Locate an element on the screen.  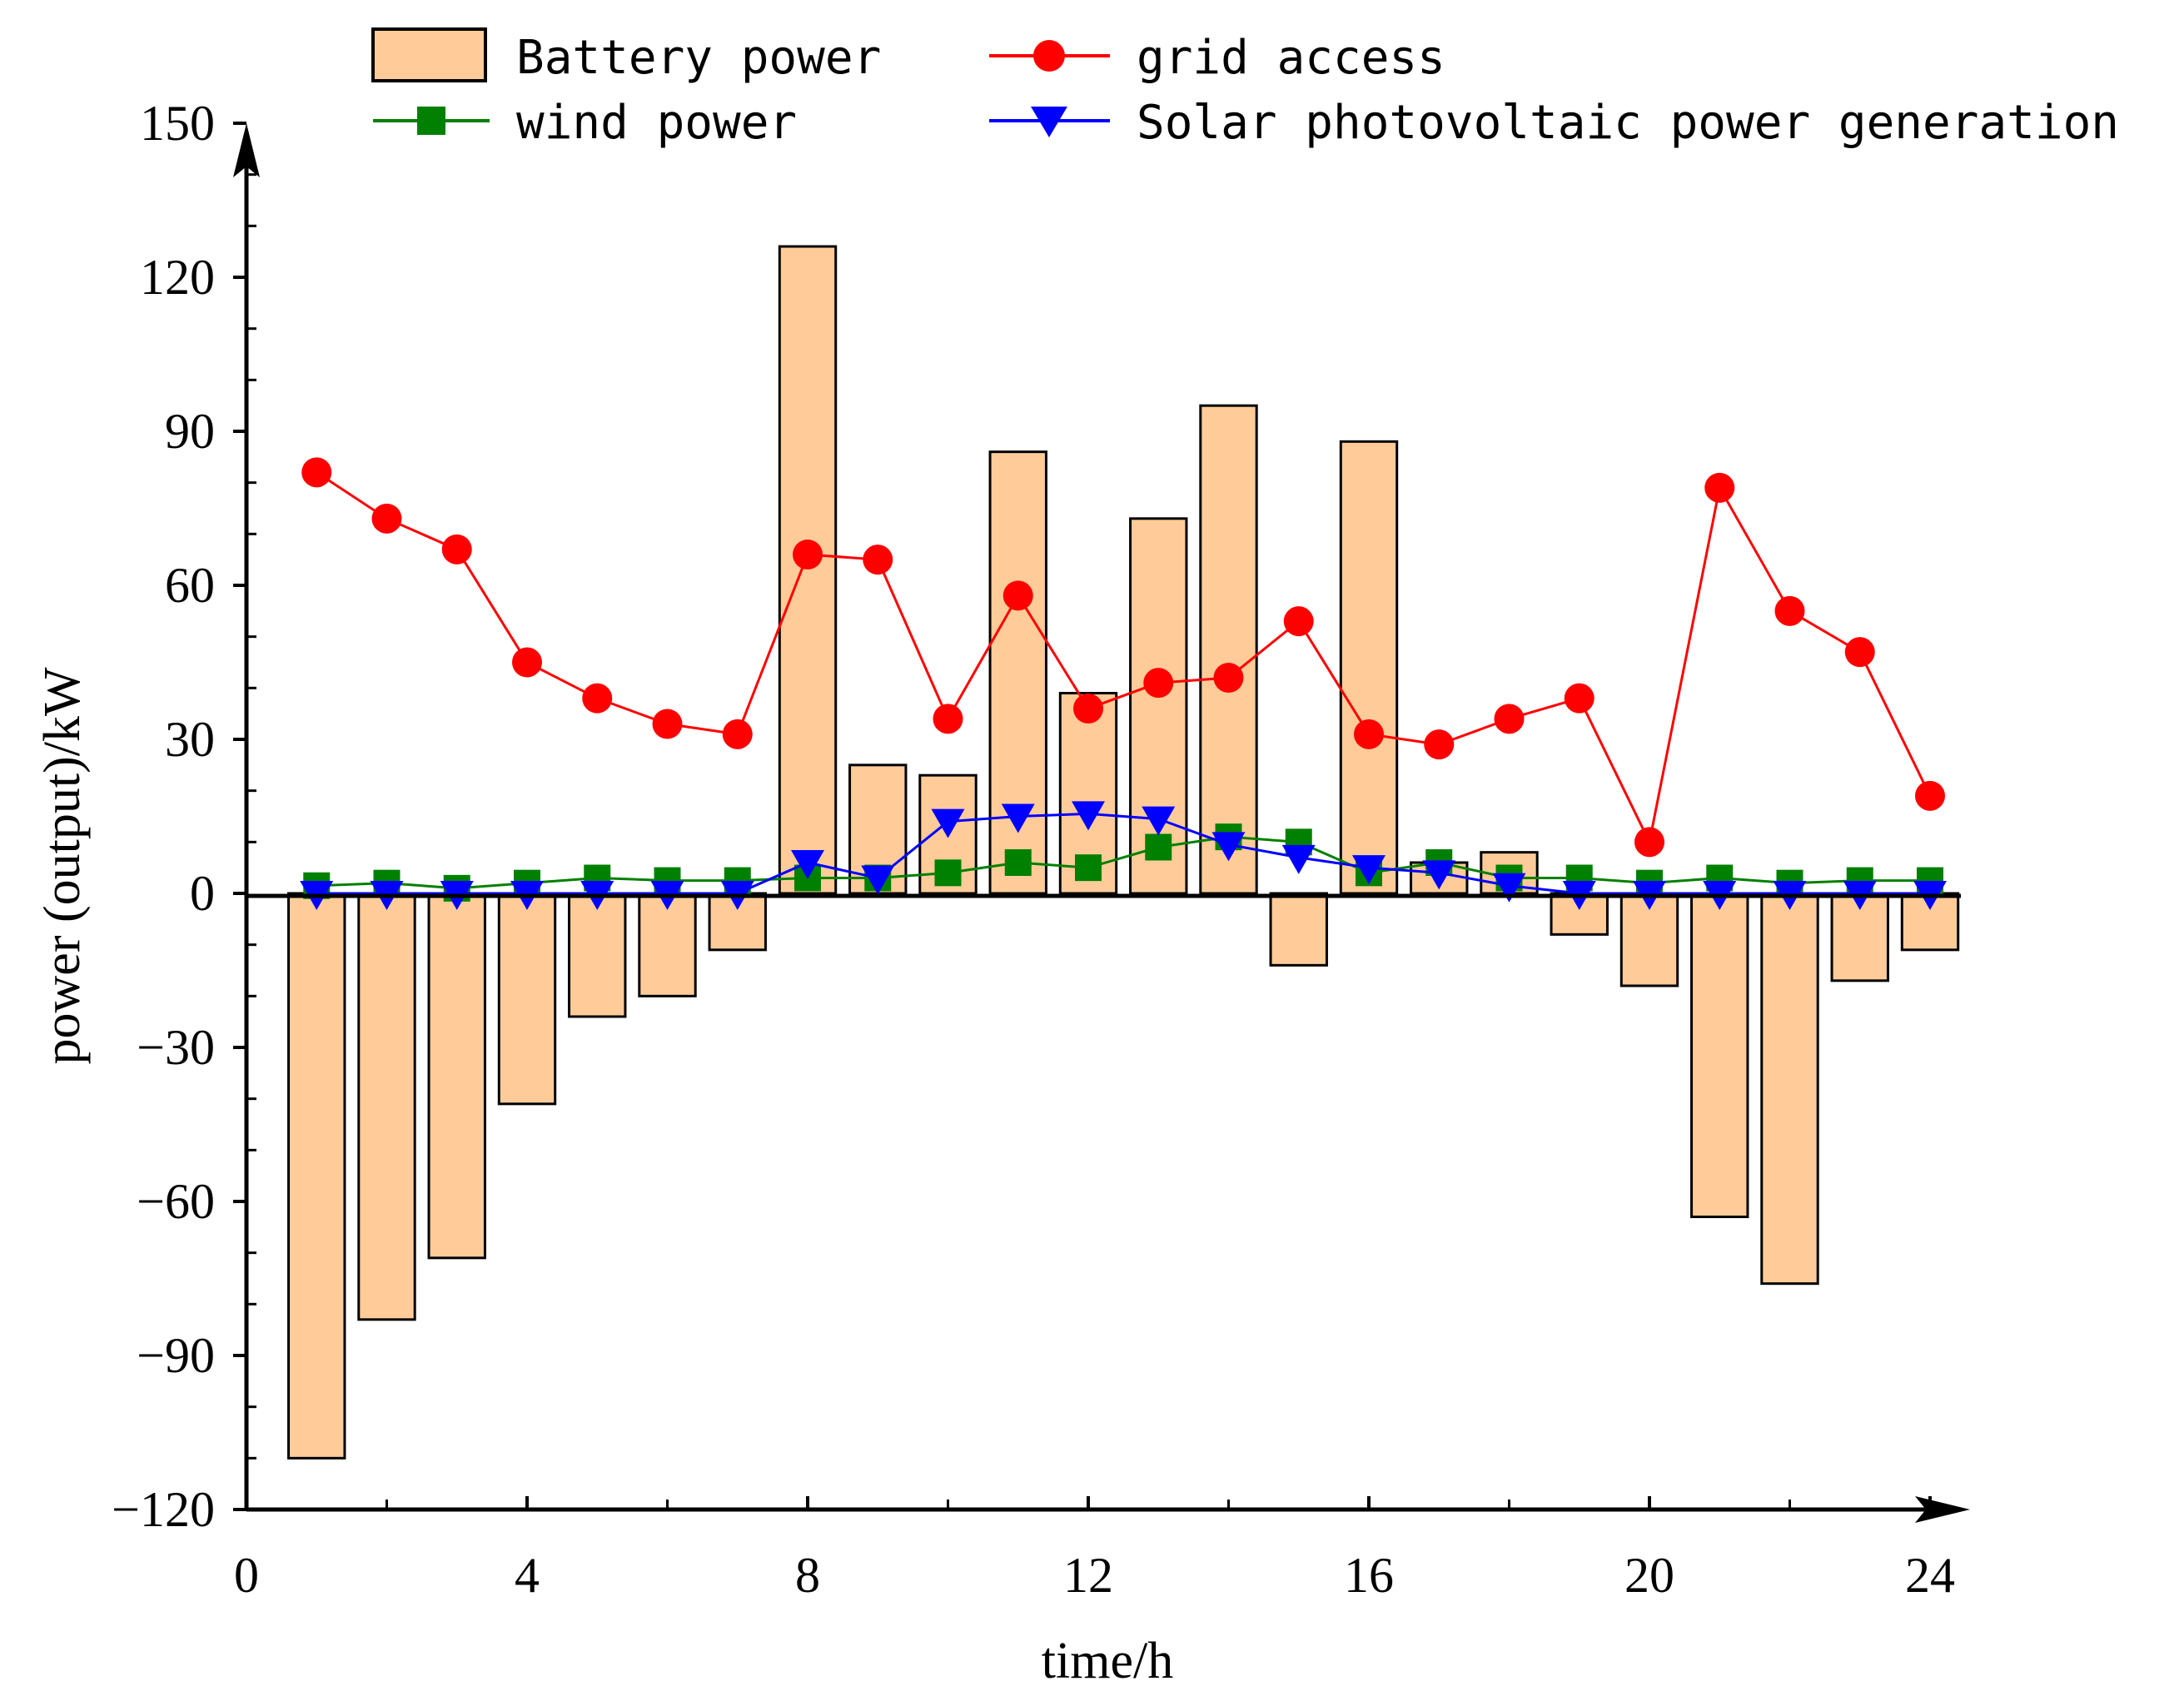
y-axis-arrow is located at coordinates (246, 150).